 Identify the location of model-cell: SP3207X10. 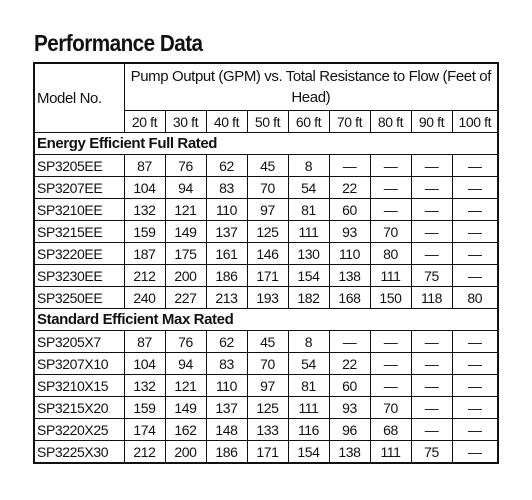
(79, 363).